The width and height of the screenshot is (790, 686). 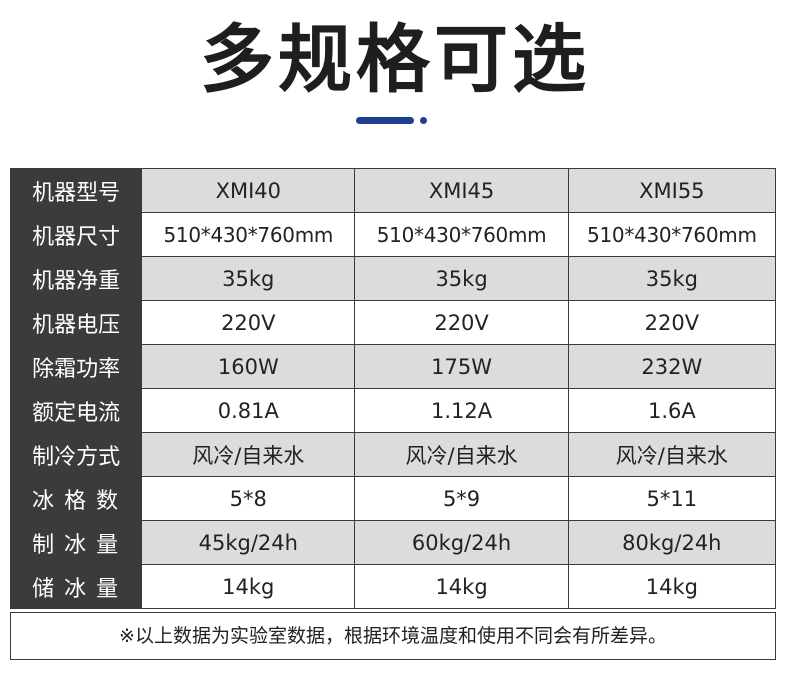 I want to click on cell-xmi55: 风冷/自来水, so click(x=672, y=454).